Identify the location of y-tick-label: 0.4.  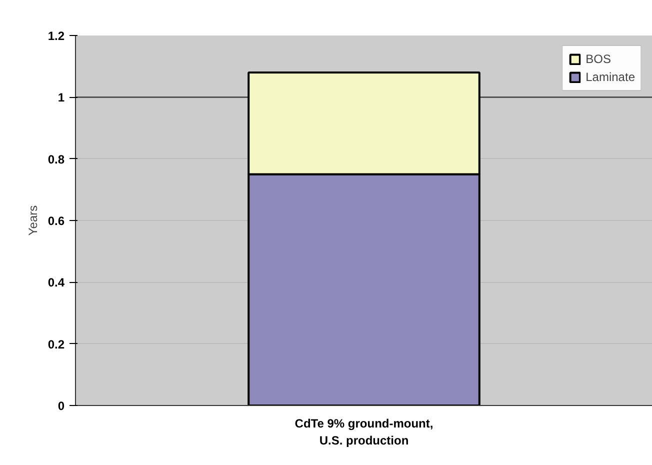
(56, 283).